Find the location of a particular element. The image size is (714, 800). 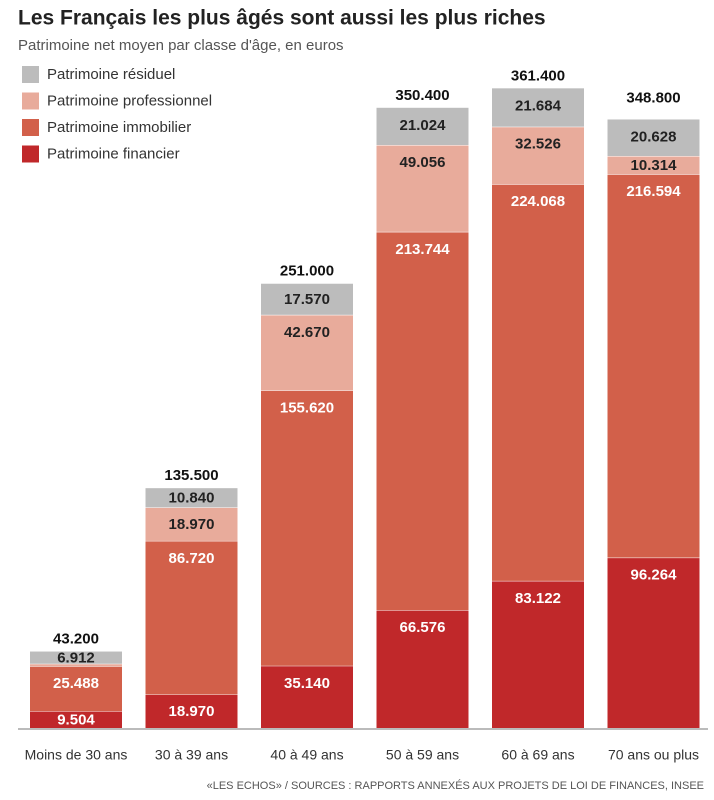

value-label: 10.314 is located at coordinates (654, 165).